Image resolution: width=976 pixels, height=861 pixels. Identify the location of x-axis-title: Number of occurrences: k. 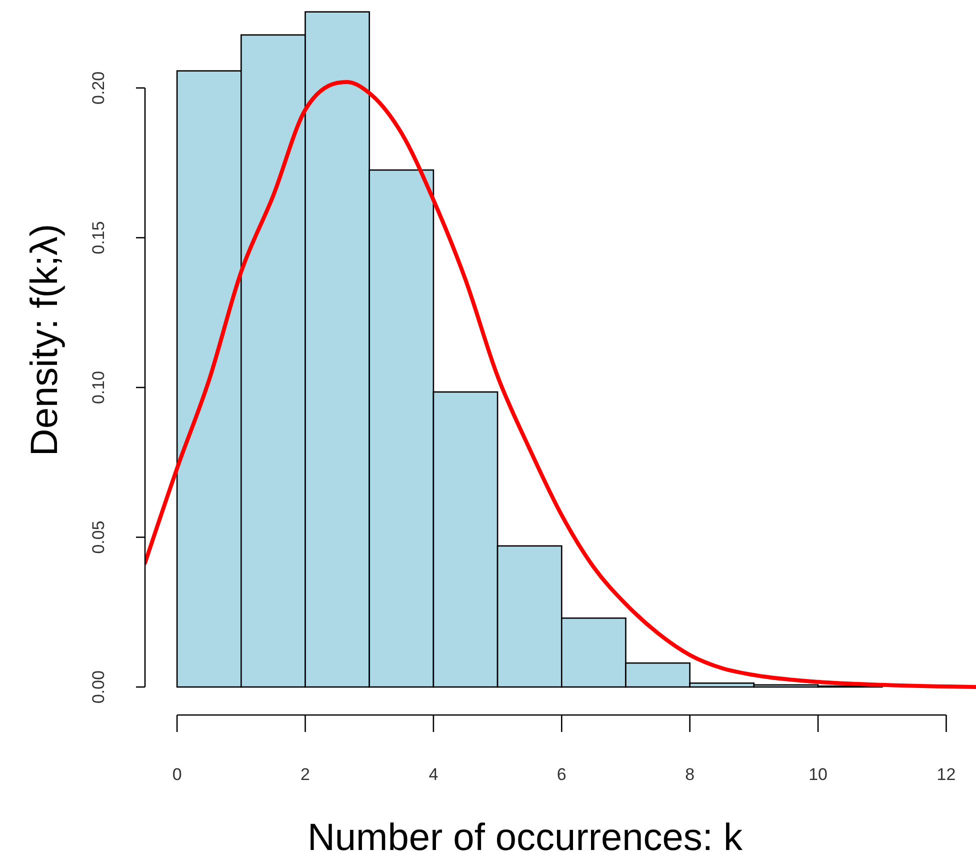
(525, 838).